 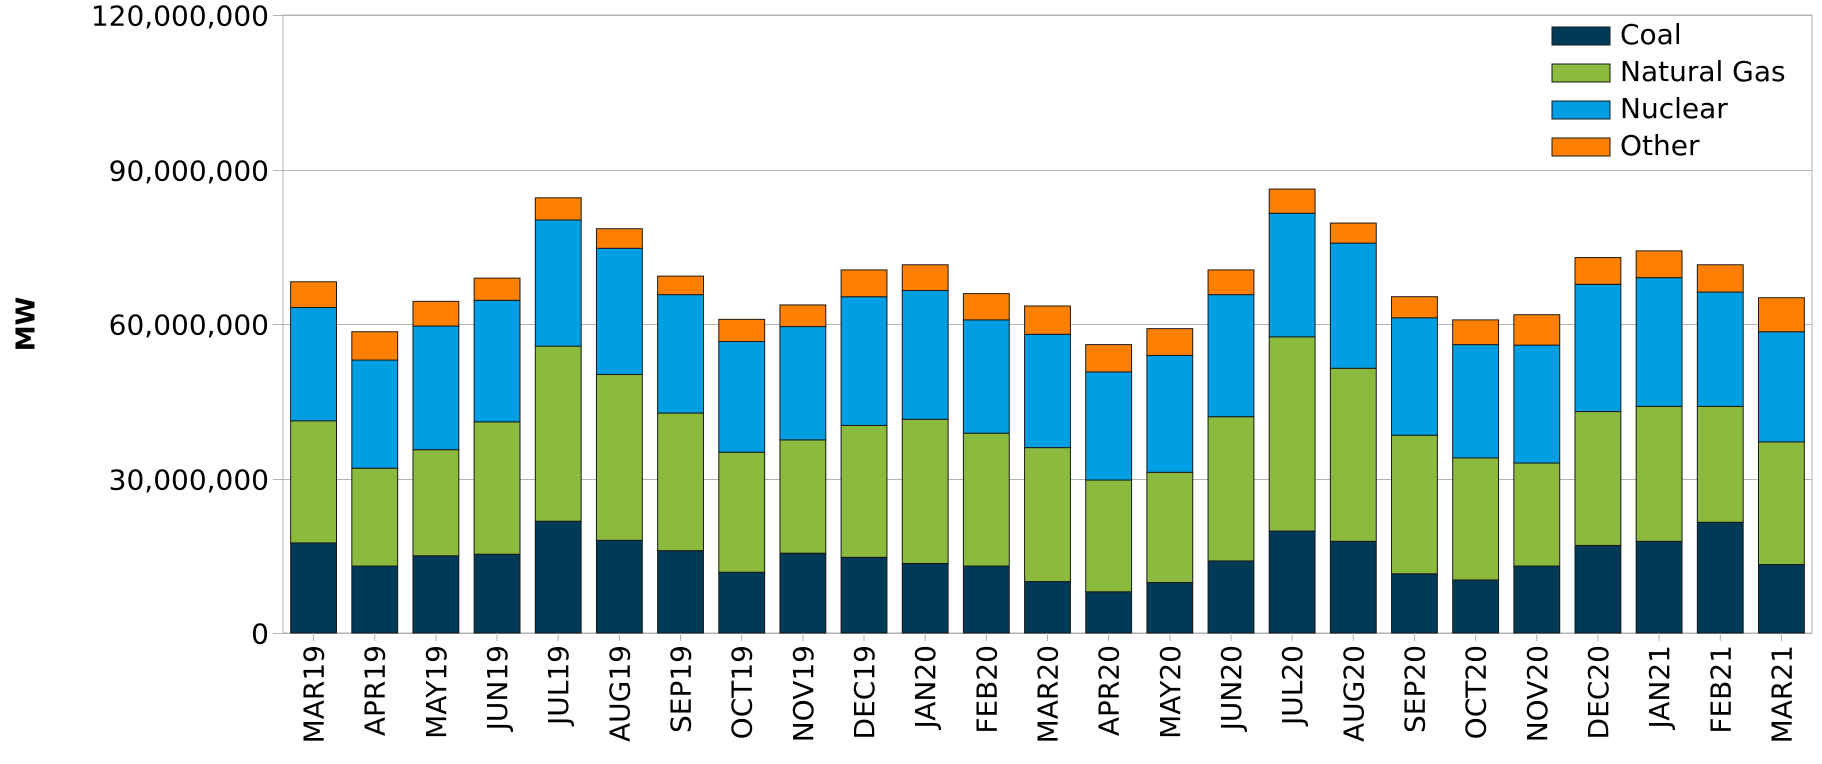 What do you see at coordinates (1659, 688) in the screenshot?
I see `x-tick-label: JAN21` at bounding box center [1659, 688].